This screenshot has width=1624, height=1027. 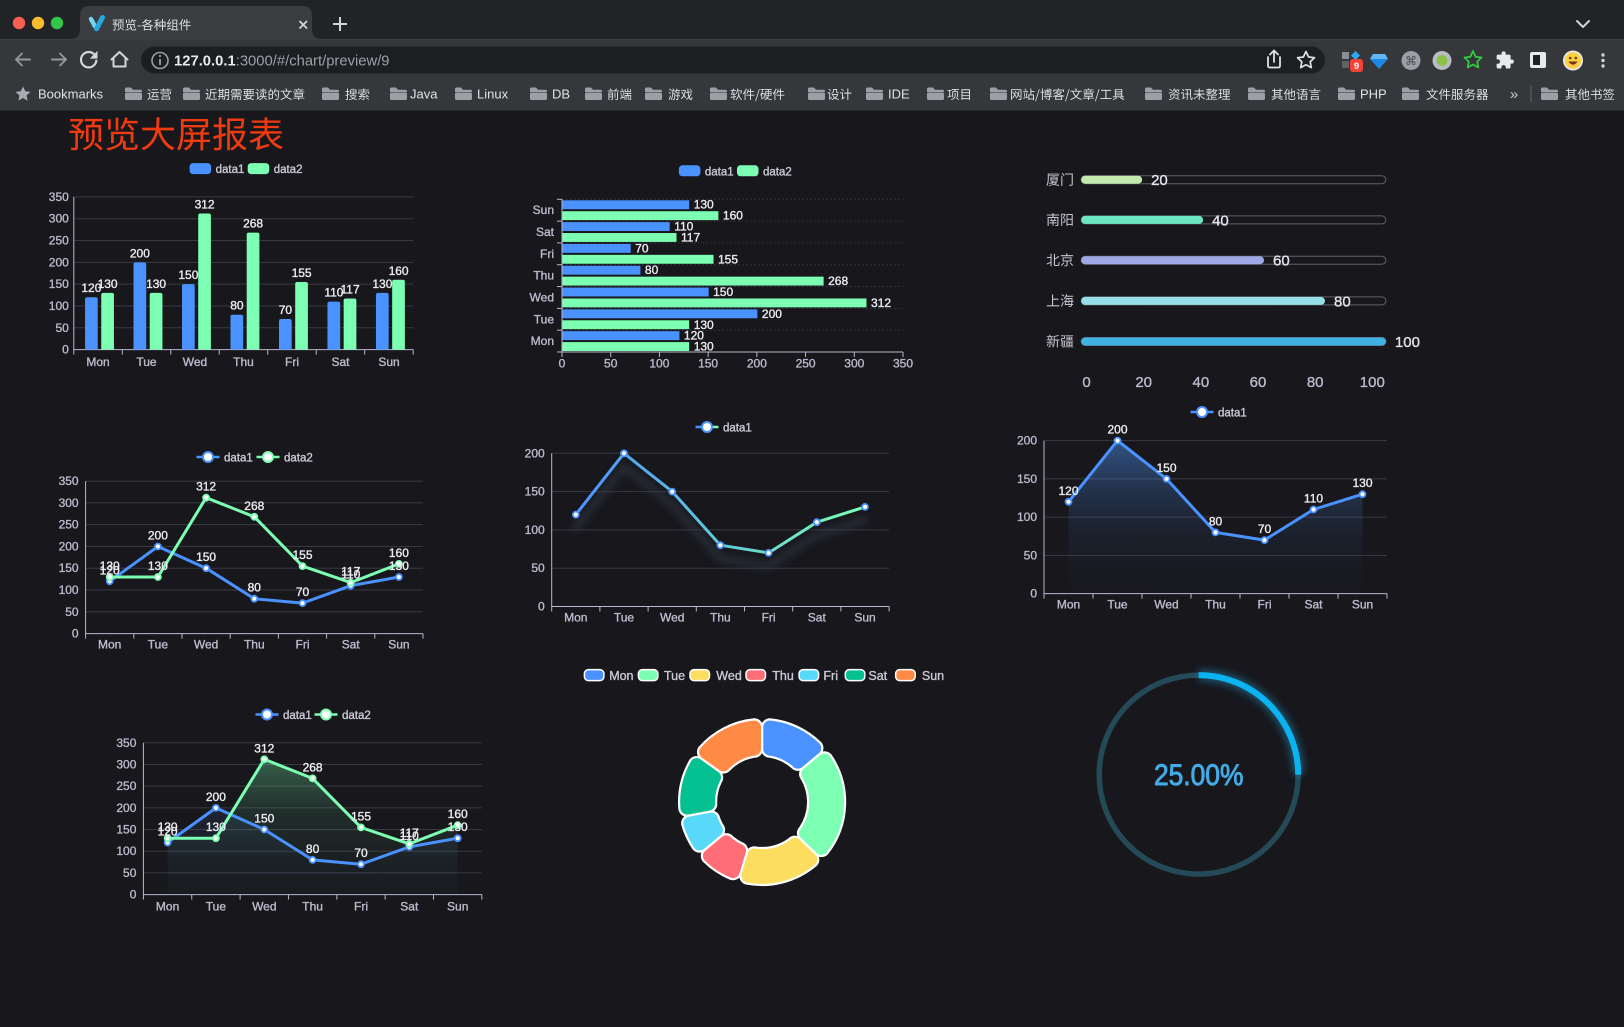 I want to click on svg-text: Java, so click(x=424, y=94).